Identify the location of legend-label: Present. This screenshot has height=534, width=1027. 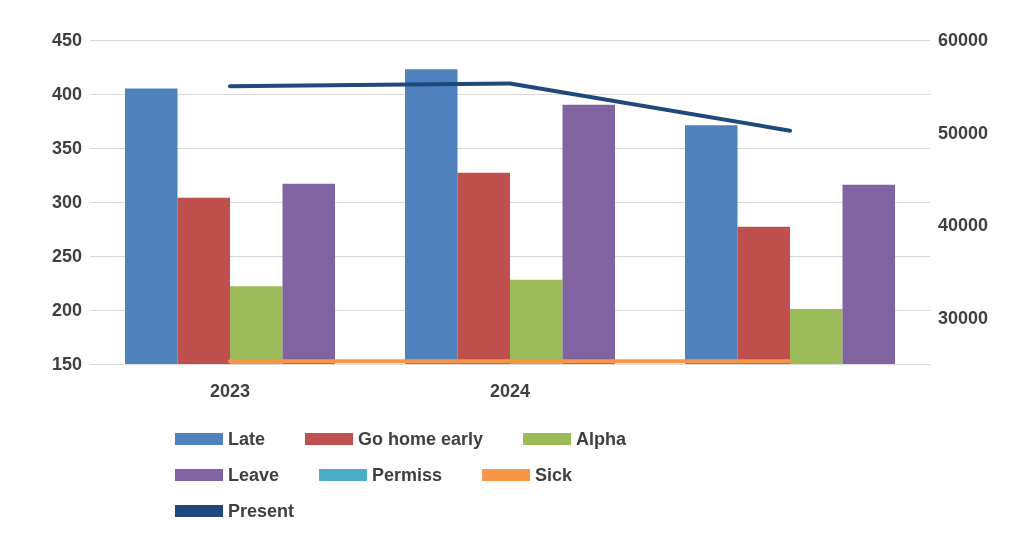
(261, 511).